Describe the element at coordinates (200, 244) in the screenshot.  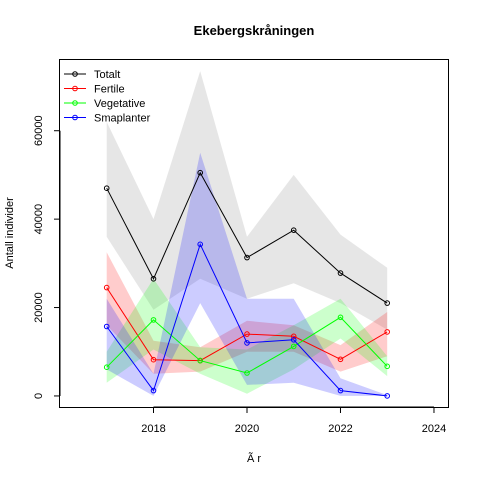
I see `point-smaplanter-2019` at that location.